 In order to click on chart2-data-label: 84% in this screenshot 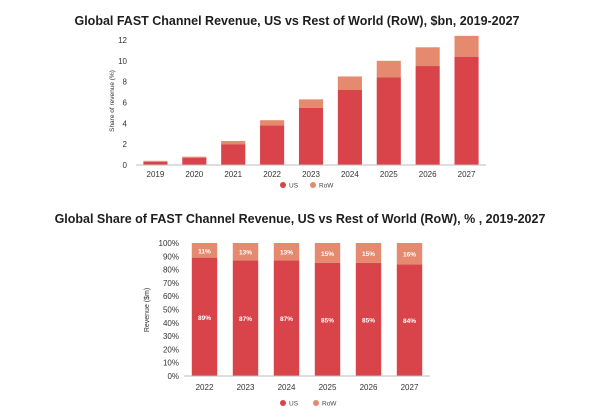, I will do `click(409, 321)`.